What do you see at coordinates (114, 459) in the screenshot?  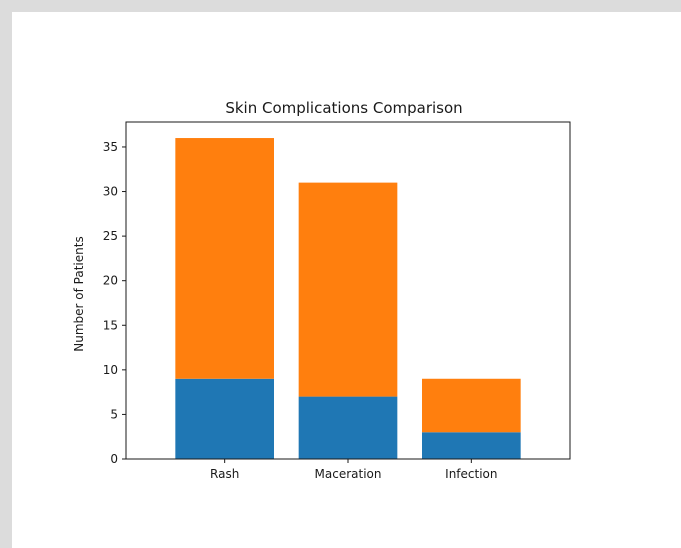 I see `y-tick-label: 0` at bounding box center [114, 459].